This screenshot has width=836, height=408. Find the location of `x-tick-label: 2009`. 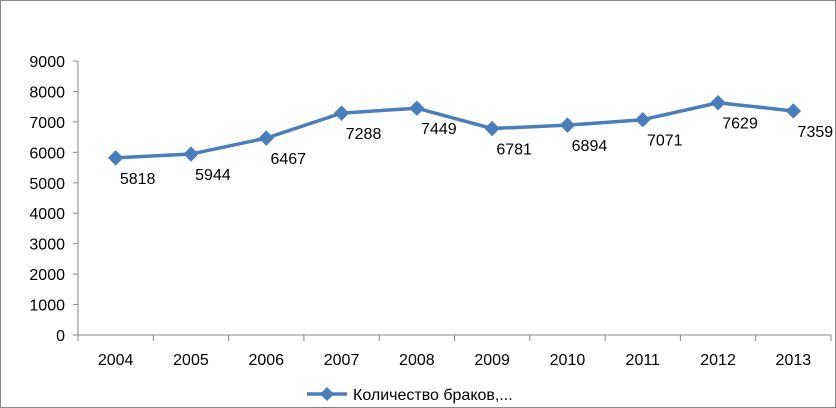

x-tick-label: 2009 is located at coordinates (492, 360).